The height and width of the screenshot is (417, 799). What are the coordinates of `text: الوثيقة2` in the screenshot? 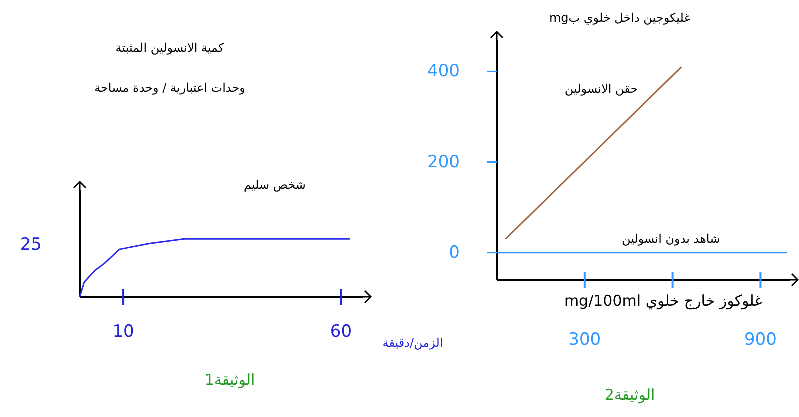 It's located at (630, 395).